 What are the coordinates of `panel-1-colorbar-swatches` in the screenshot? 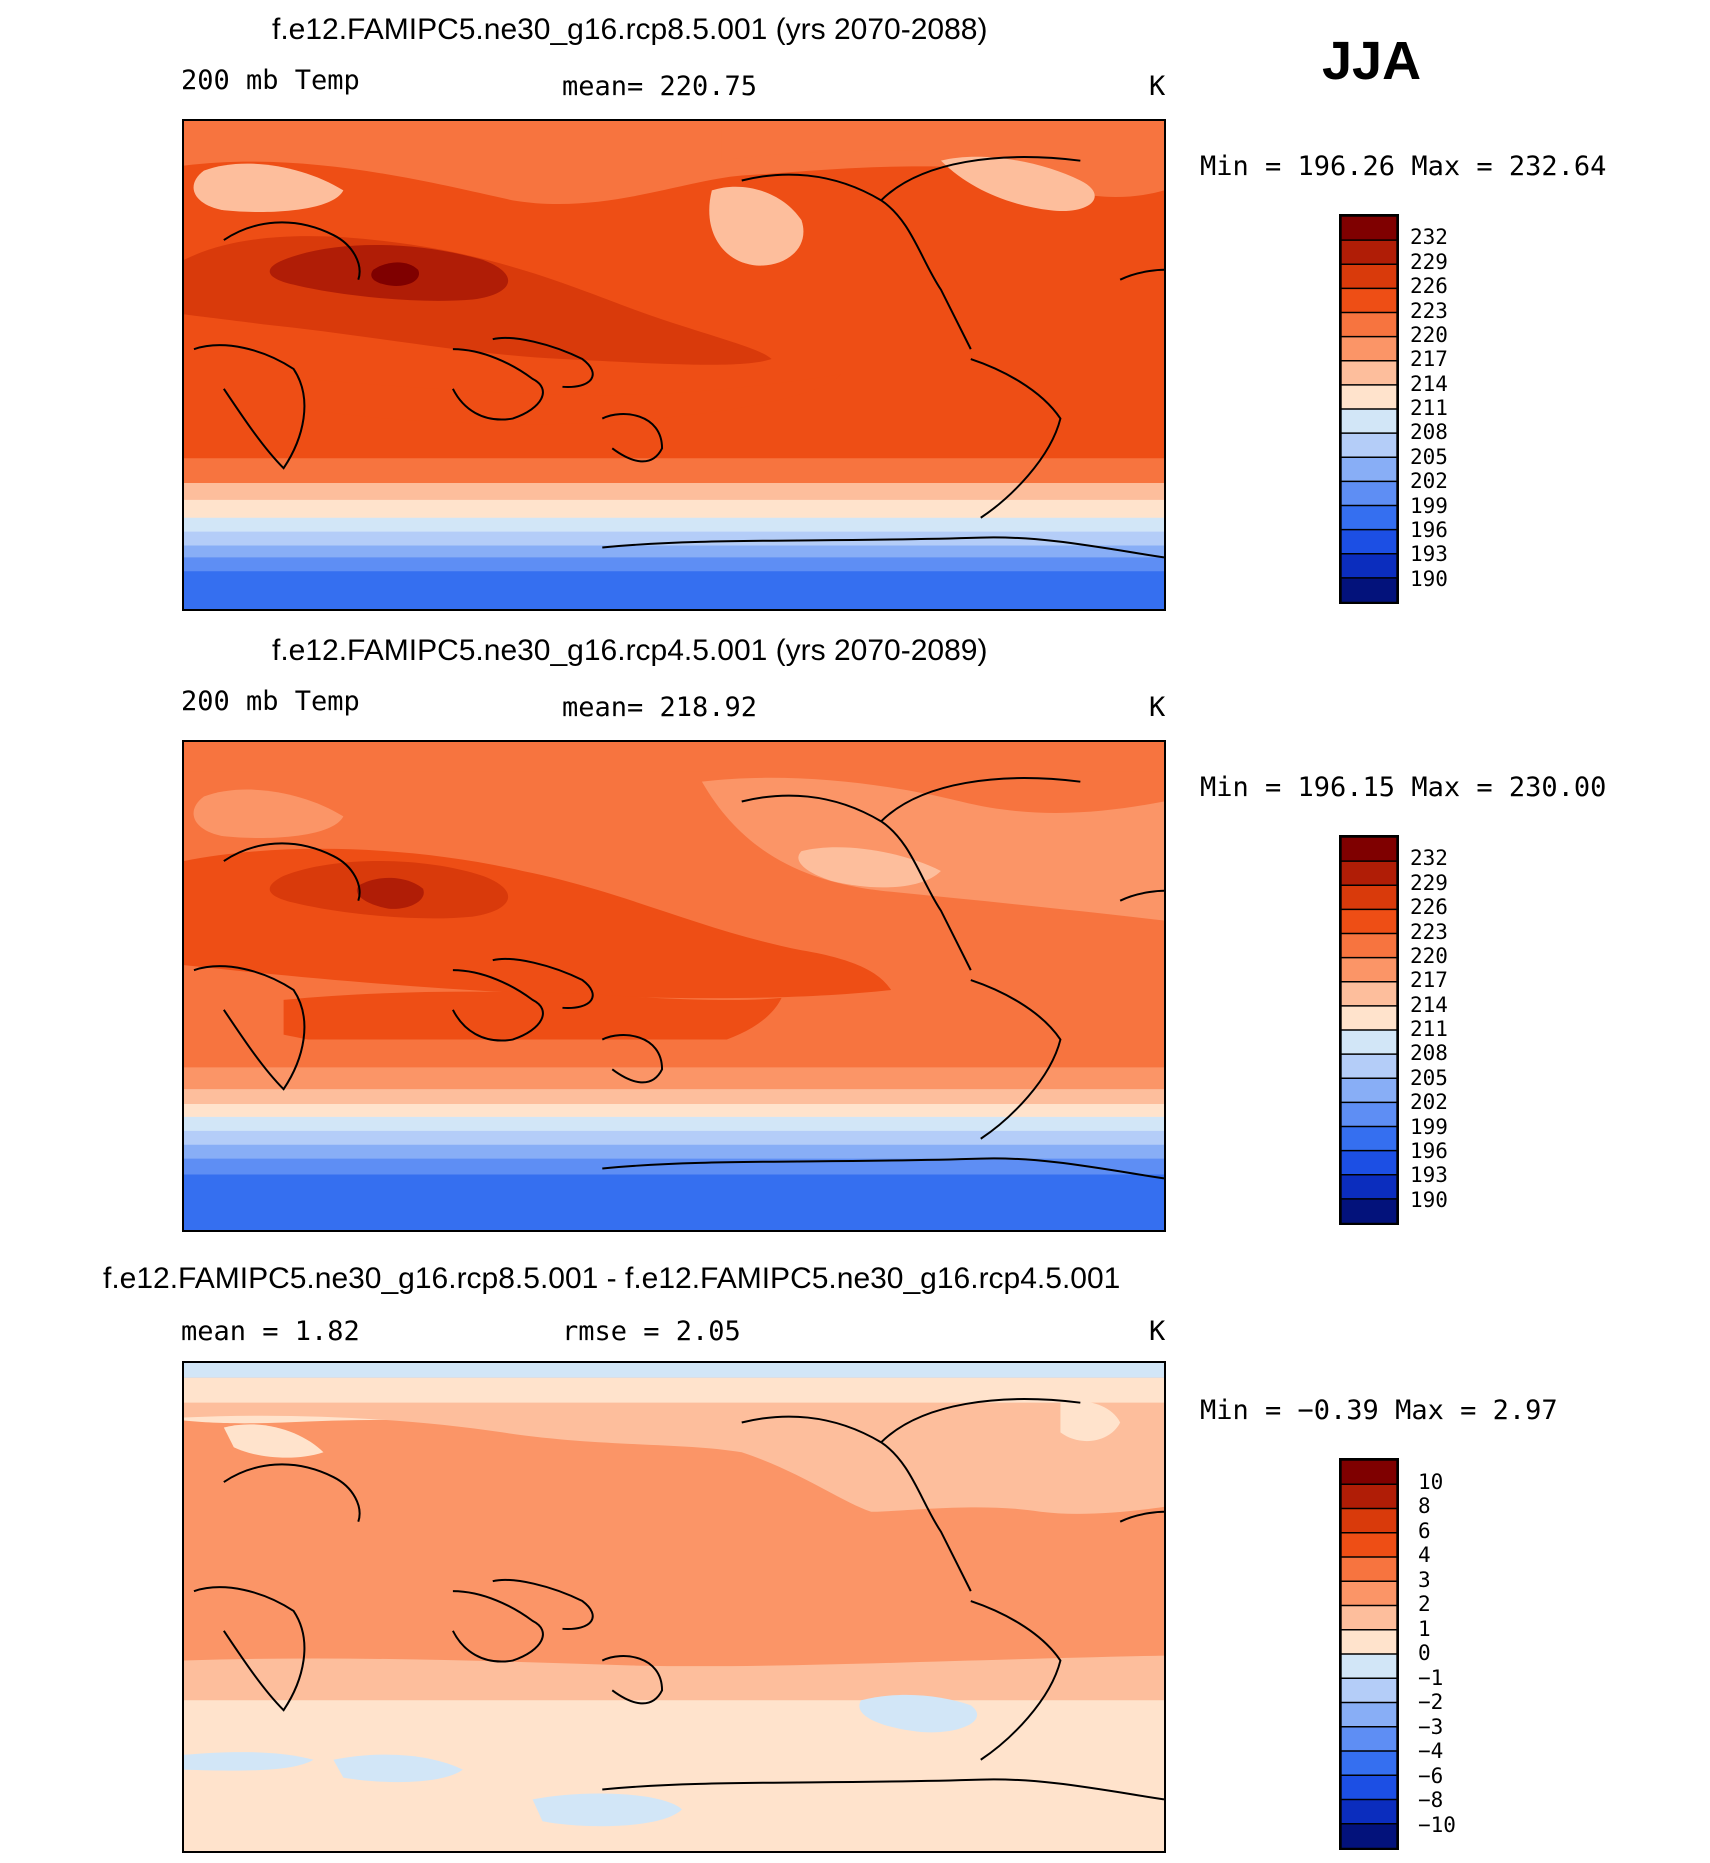 It's located at (1369, 409).